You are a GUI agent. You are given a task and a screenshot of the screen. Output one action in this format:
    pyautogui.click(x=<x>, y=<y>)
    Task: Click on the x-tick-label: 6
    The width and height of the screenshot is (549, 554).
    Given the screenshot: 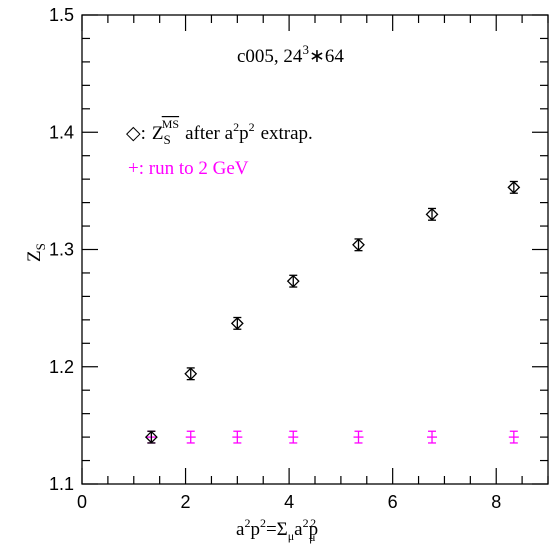 What is the action you would take?
    pyautogui.click(x=393, y=502)
    